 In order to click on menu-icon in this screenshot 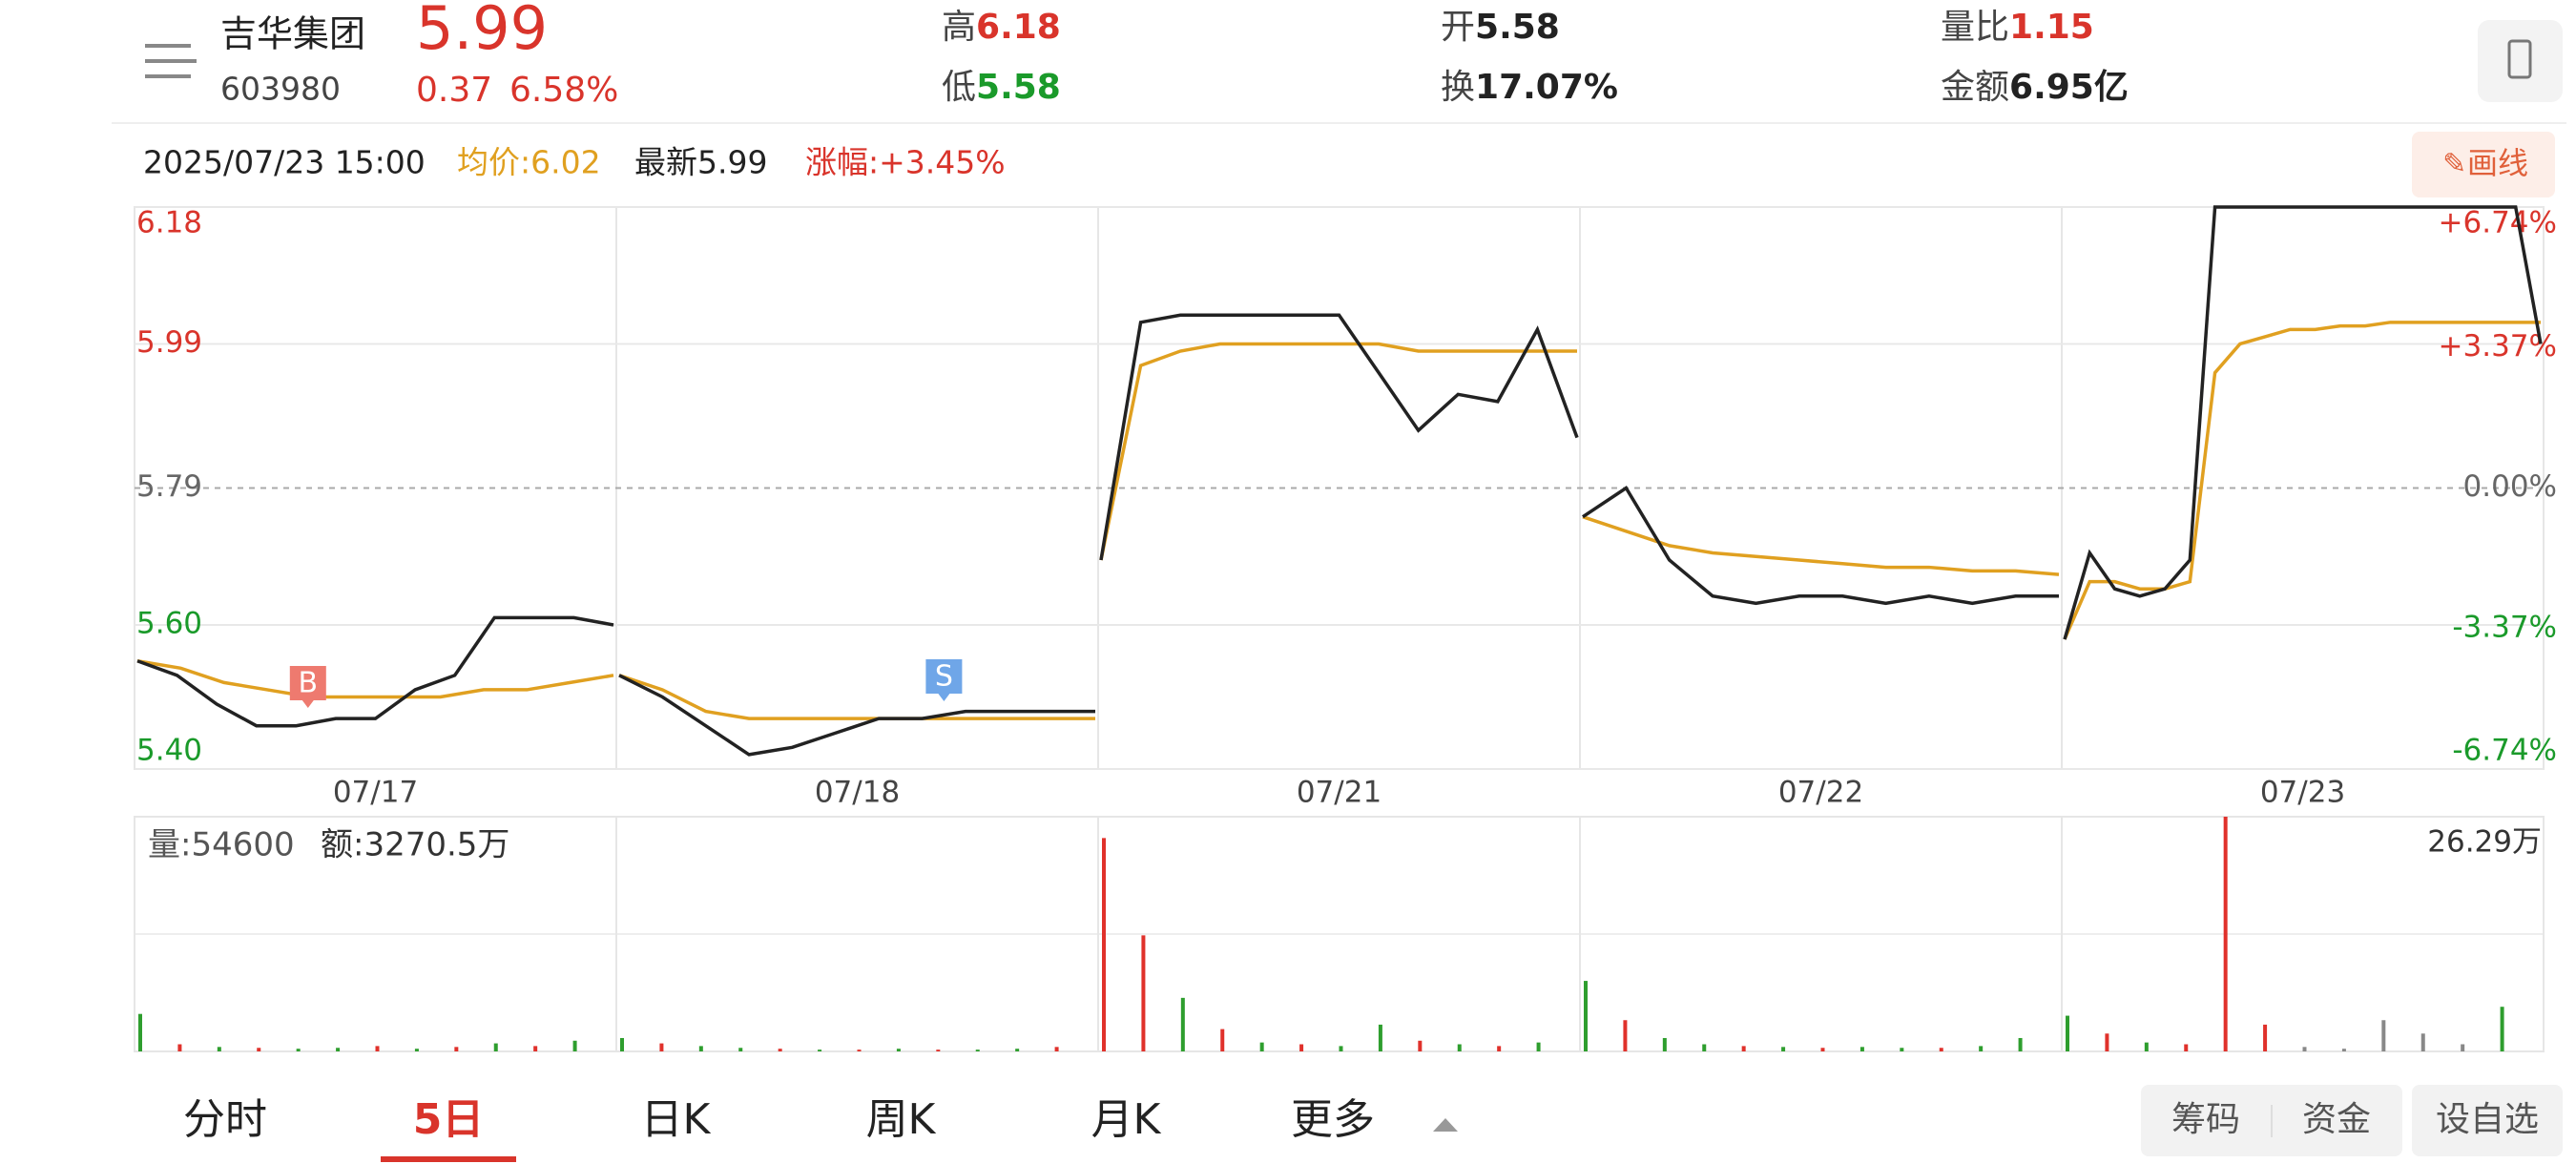, I will do `click(171, 61)`.